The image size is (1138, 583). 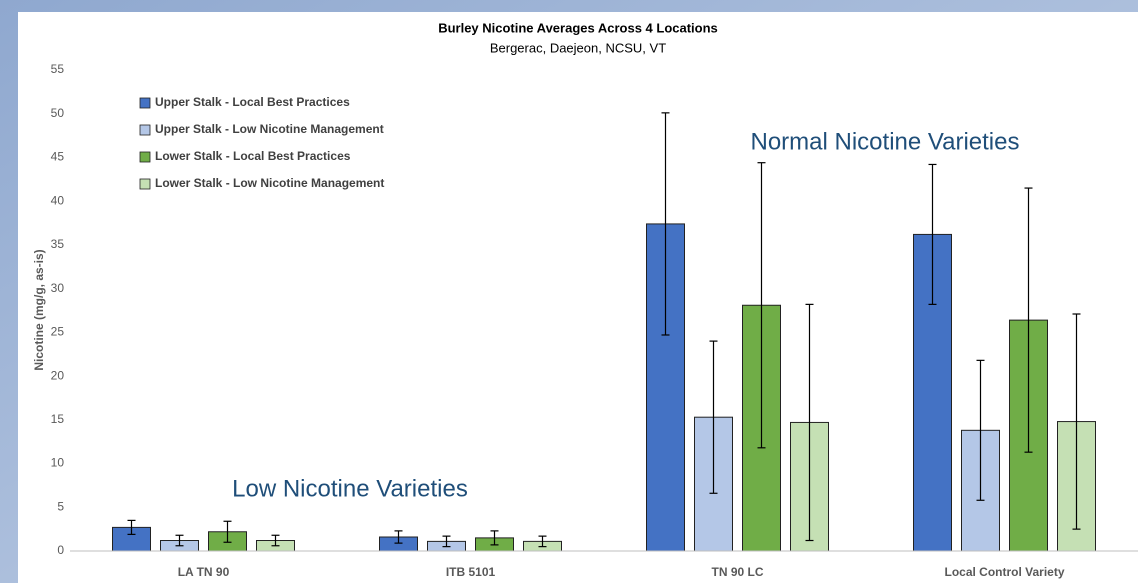 What do you see at coordinates (58, 200) in the screenshot?
I see `y-tick-label: 40` at bounding box center [58, 200].